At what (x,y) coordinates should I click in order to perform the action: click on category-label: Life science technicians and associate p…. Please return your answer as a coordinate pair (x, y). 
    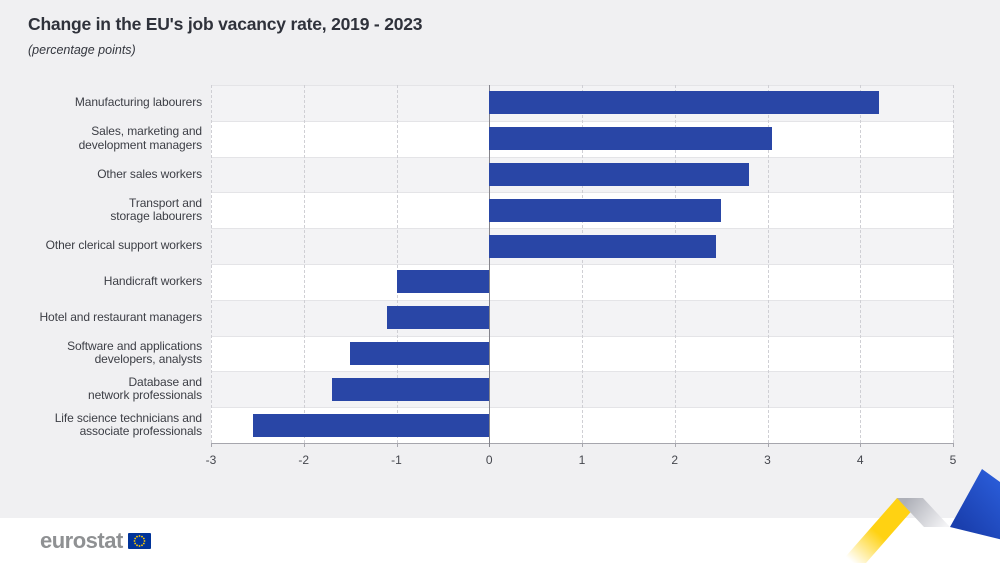
    Looking at the image, I should click on (128, 424).